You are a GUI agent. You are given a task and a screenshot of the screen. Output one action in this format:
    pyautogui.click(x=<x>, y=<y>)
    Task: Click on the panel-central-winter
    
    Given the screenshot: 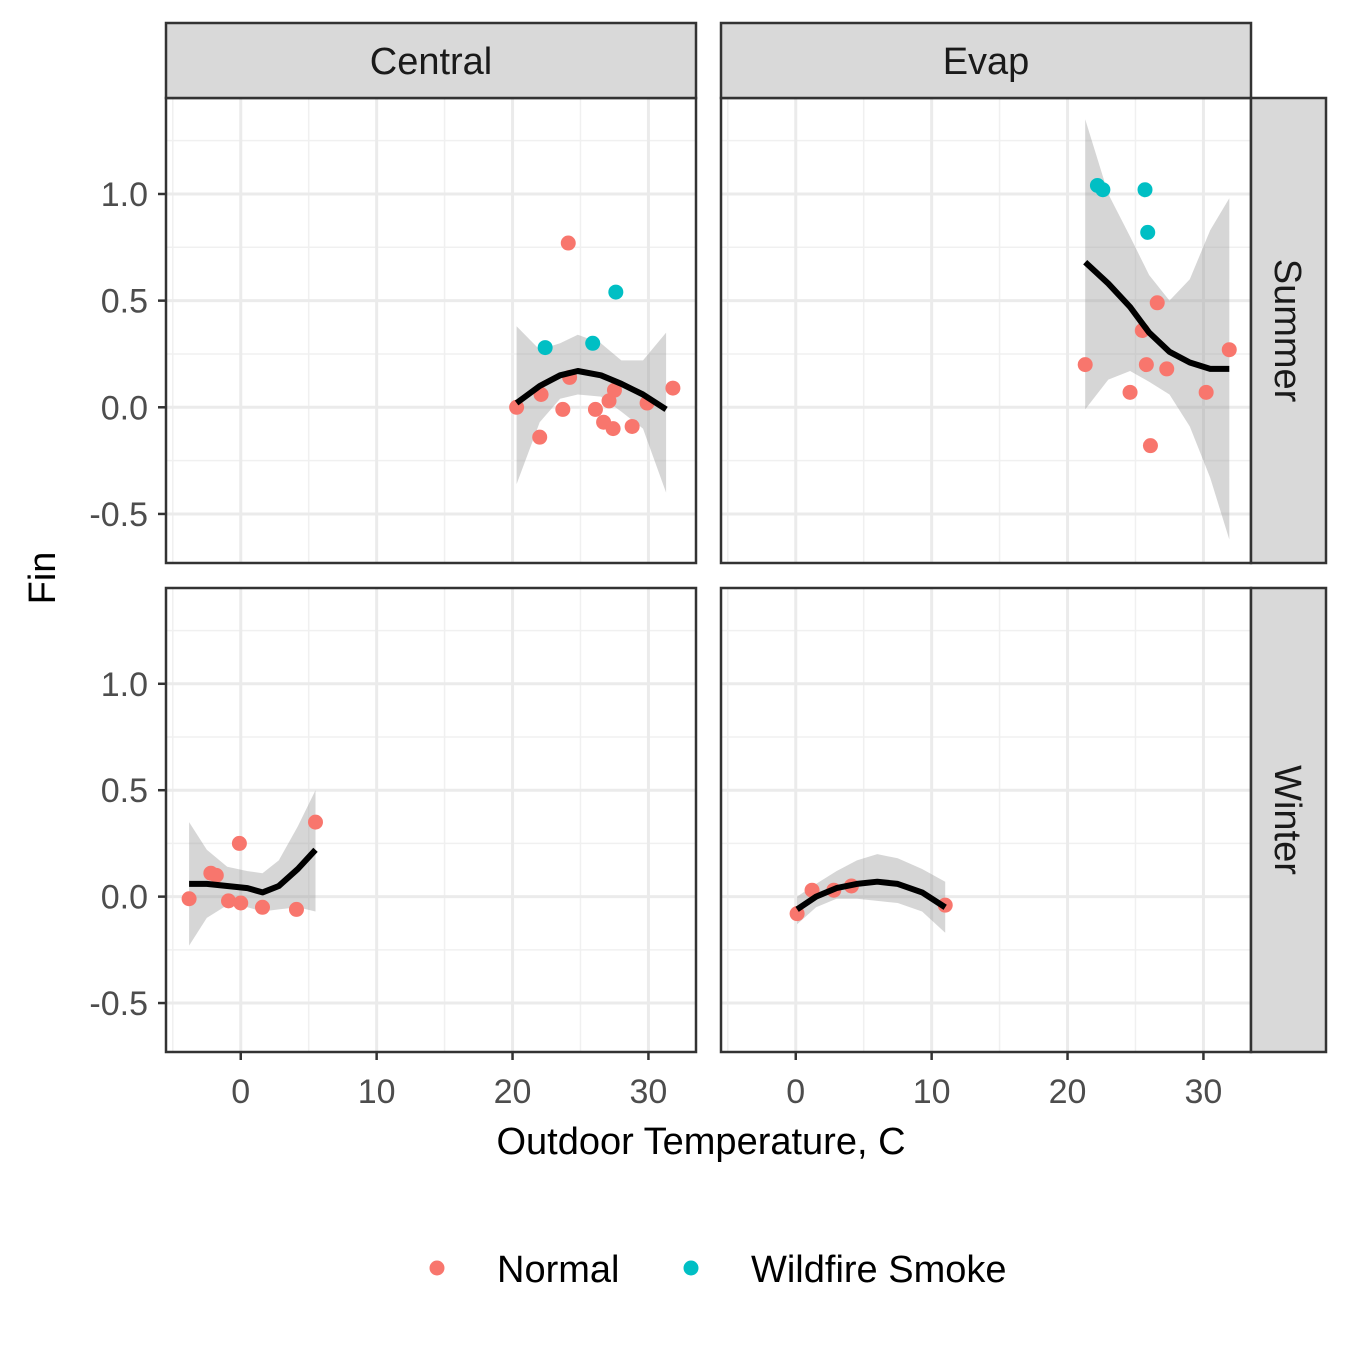 What is the action you would take?
    pyautogui.click(x=431, y=820)
    